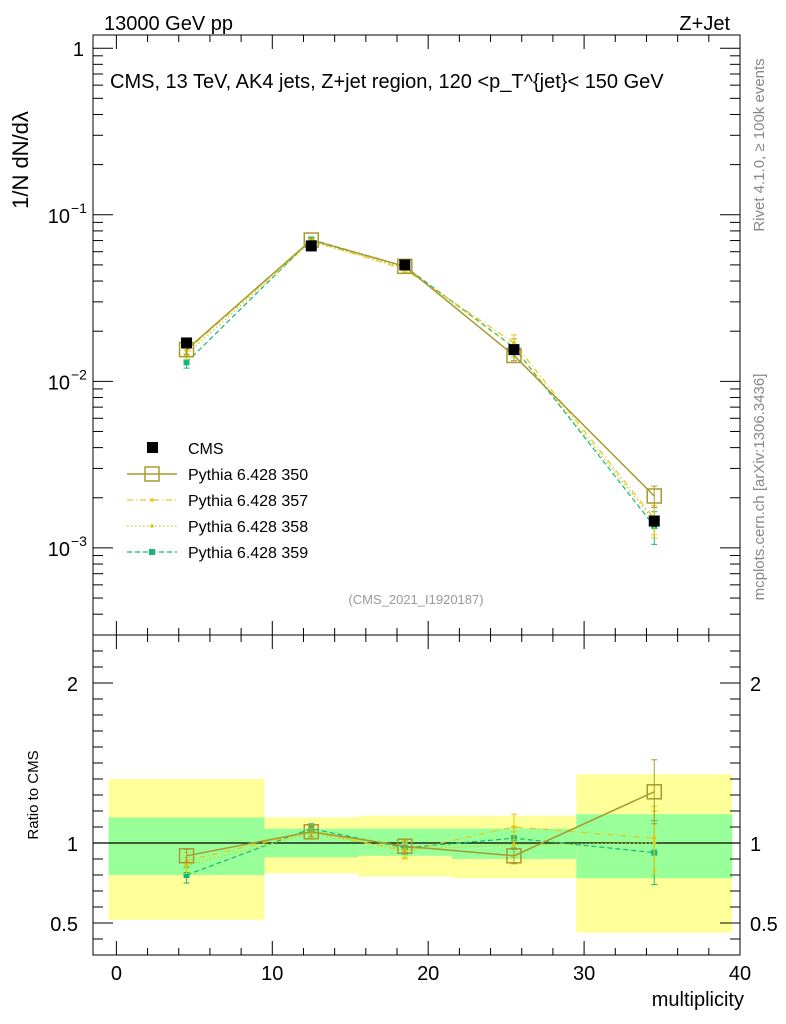 This screenshot has width=786, height=1024. Describe the element at coordinates (79, 208) in the screenshot. I see `main-y-tick-label-exponent: −1` at that location.